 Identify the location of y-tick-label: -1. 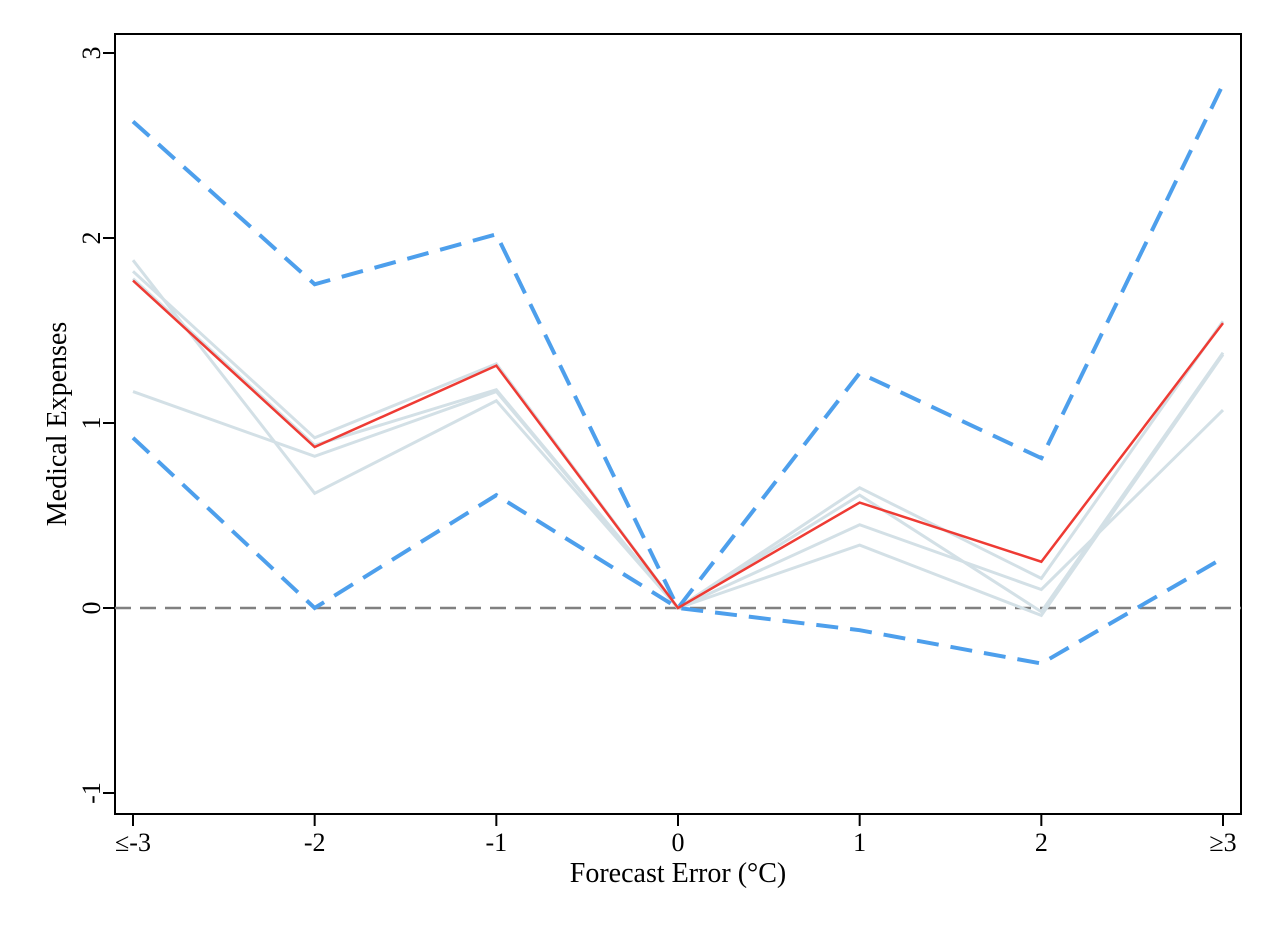
(91, 793).